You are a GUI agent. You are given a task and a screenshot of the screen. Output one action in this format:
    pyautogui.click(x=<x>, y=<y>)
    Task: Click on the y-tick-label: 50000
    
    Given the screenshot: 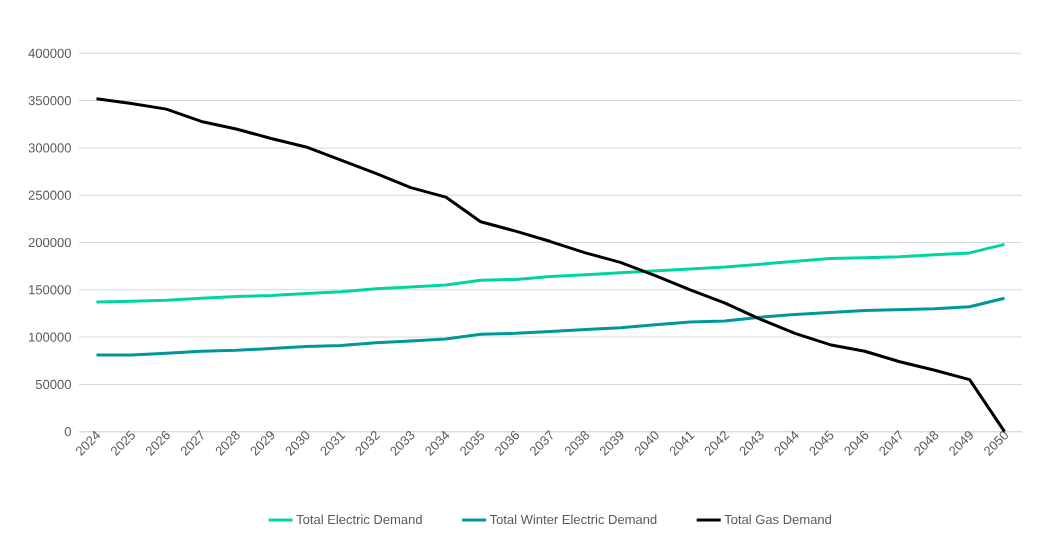 What is the action you would take?
    pyautogui.click(x=53, y=384)
    